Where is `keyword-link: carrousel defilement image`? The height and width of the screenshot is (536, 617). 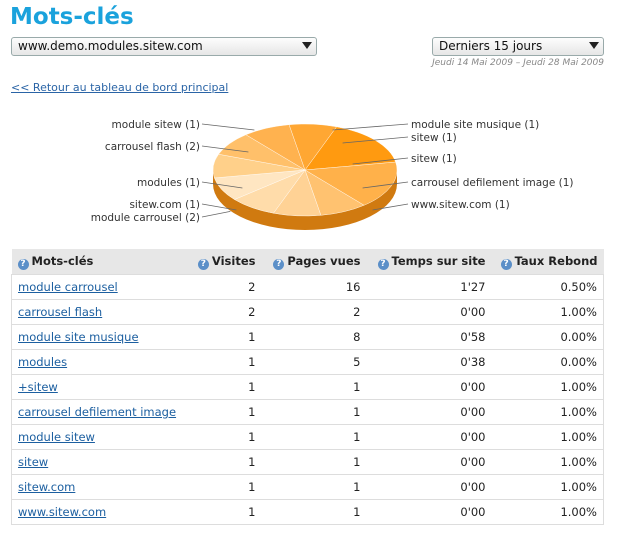
keyword-link: carrousel defilement image is located at coordinates (97, 412).